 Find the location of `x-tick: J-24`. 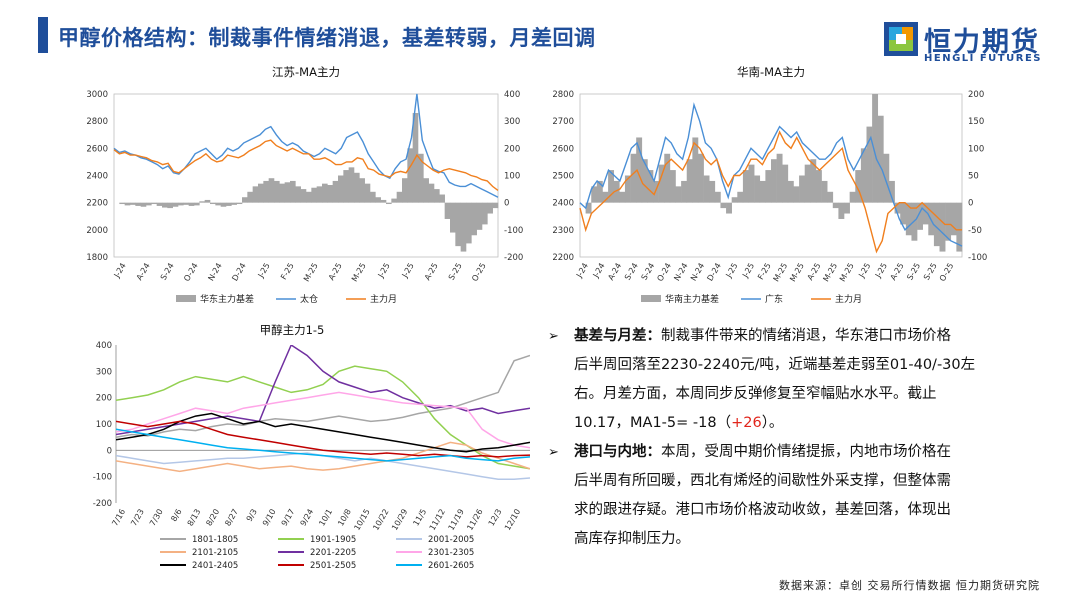

x-tick: J-24 is located at coordinates (120, 271).